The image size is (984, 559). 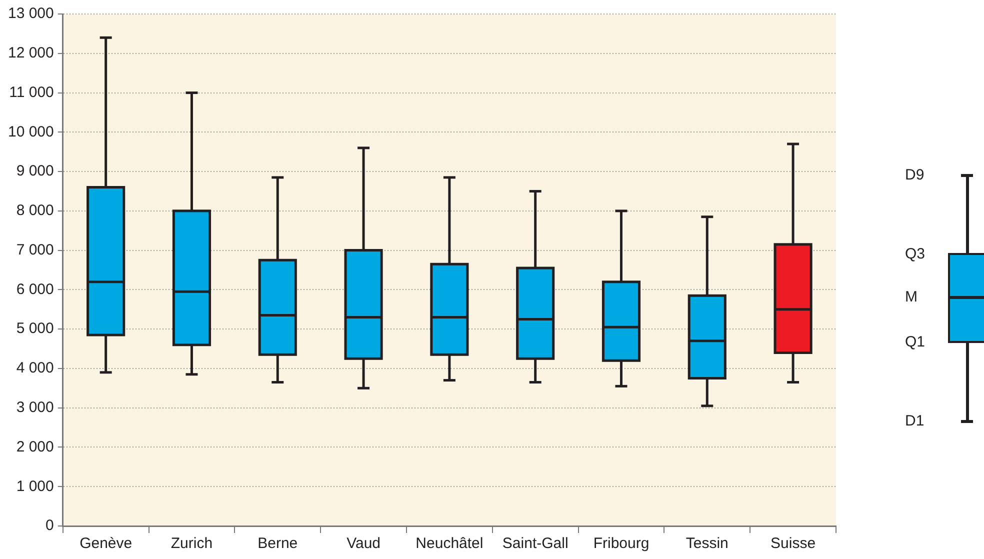 What do you see at coordinates (707, 543) in the screenshot?
I see `x-tick-label: Tessin` at bounding box center [707, 543].